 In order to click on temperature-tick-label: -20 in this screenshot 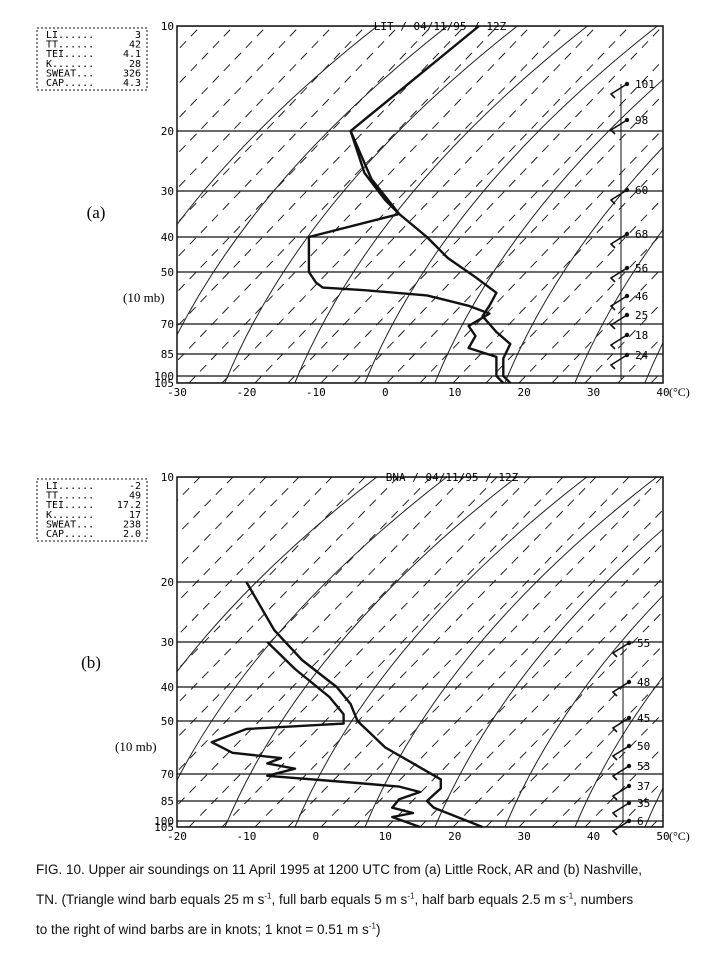, I will do `click(177, 836)`.